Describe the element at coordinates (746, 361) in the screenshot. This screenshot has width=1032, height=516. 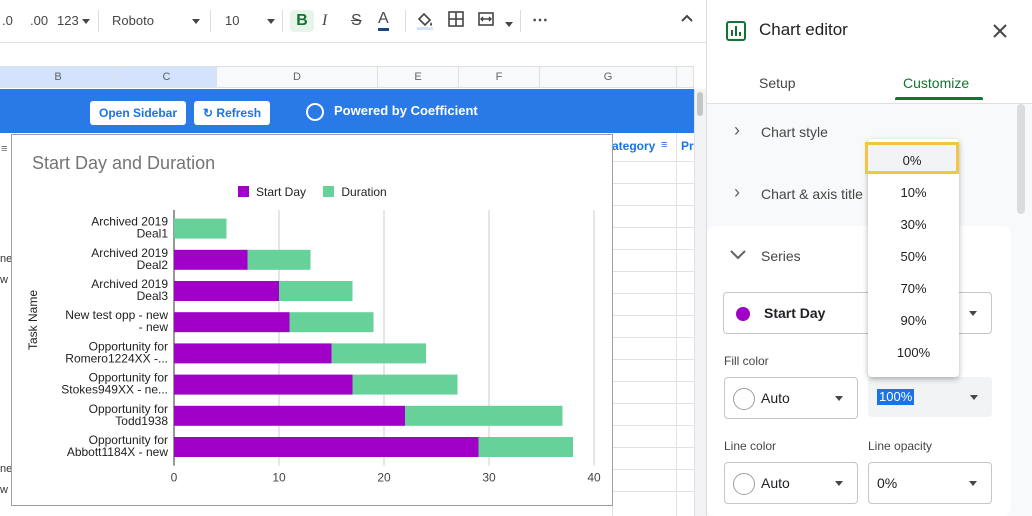
I see `fill-color-label: Fill color` at that location.